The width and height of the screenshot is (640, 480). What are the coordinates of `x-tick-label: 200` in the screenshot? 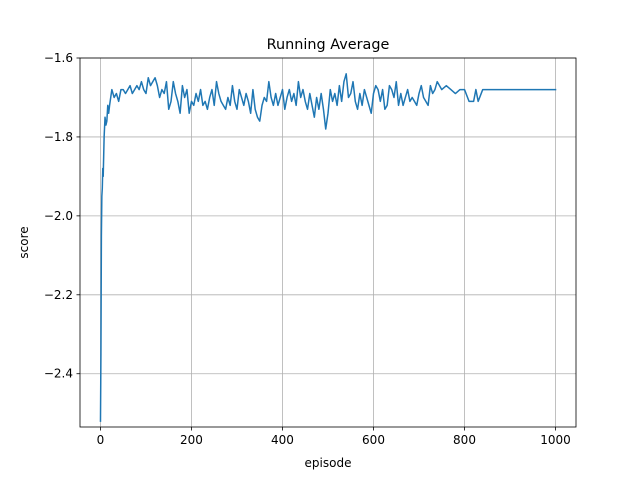 It's located at (191, 440).